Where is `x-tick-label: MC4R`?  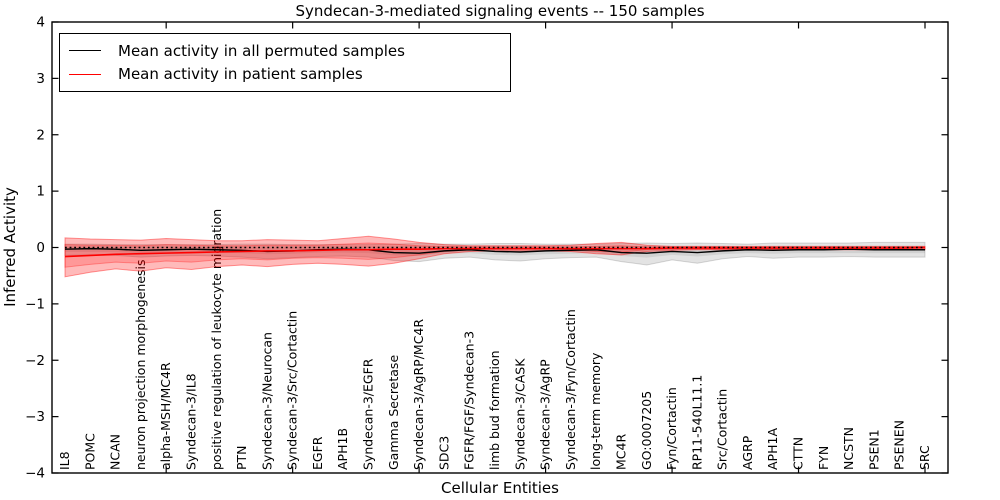 x-tick-label: MC4R is located at coordinates (620, 452).